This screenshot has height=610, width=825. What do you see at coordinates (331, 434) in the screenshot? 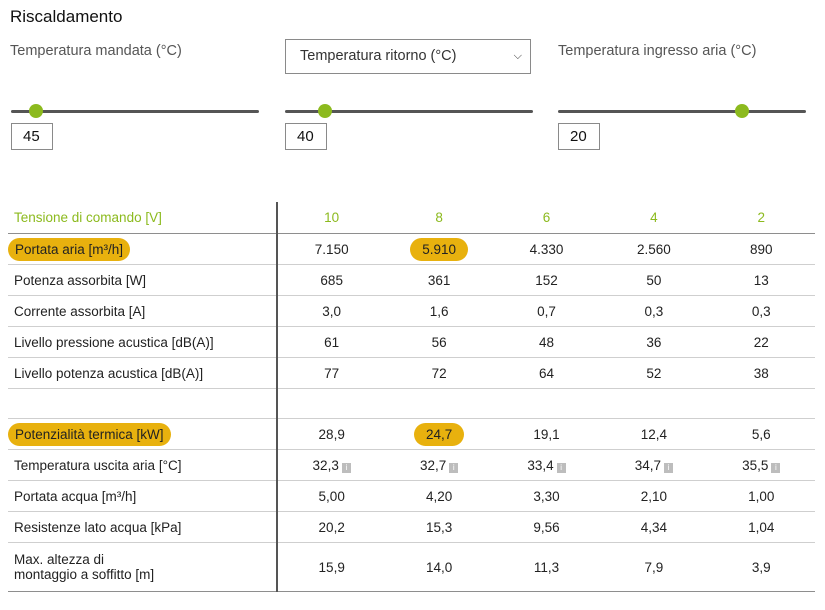
I see `table-cell: 28,9` at bounding box center [331, 434].